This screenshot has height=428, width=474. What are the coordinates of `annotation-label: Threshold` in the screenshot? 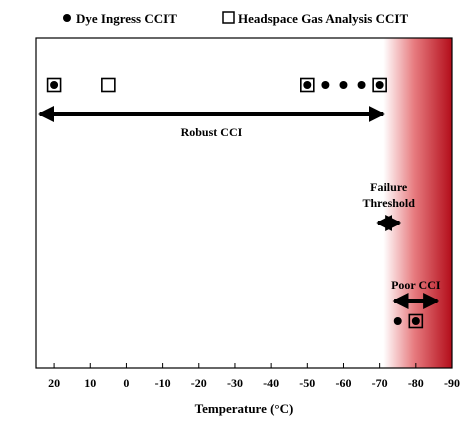 It's located at (388, 203).